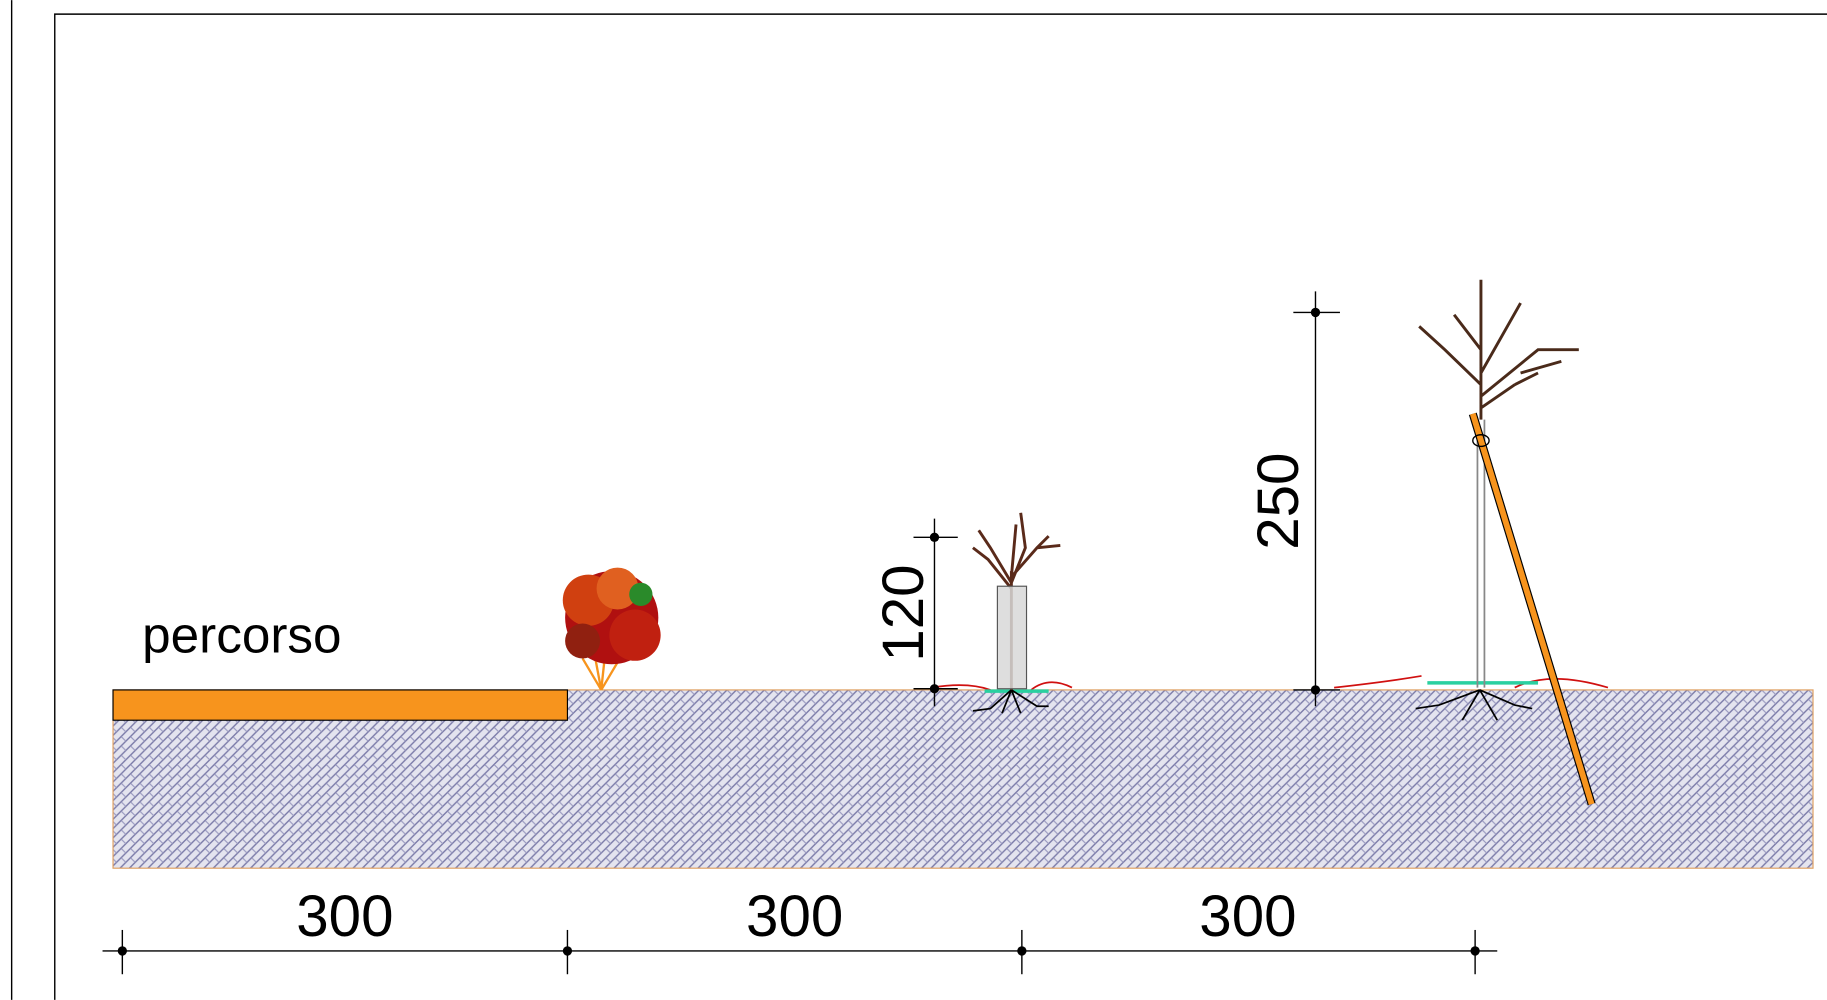 The width and height of the screenshot is (1827, 1000). What do you see at coordinates (611, 629) in the screenshot?
I see `shrub` at bounding box center [611, 629].